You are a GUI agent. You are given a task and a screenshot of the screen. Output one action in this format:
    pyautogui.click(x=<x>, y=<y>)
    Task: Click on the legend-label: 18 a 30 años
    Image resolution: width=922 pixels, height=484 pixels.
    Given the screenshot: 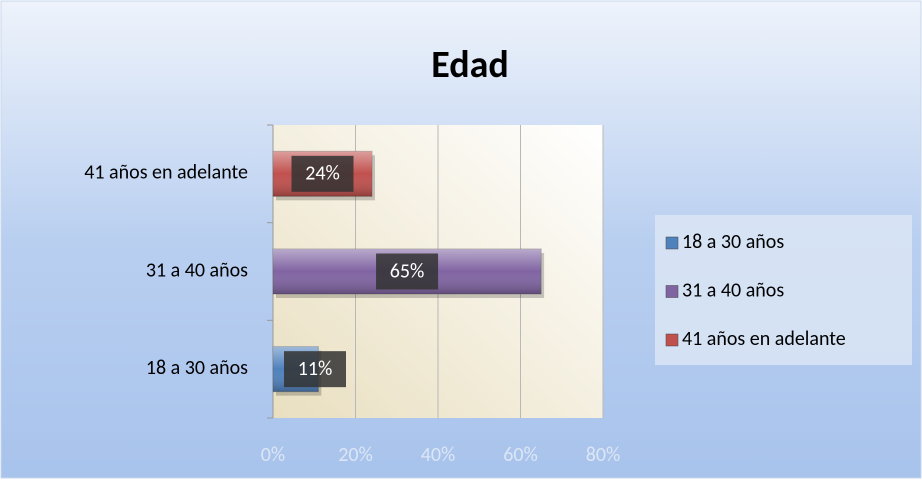 What is the action you would take?
    pyautogui.click(x=733, y=242)
    